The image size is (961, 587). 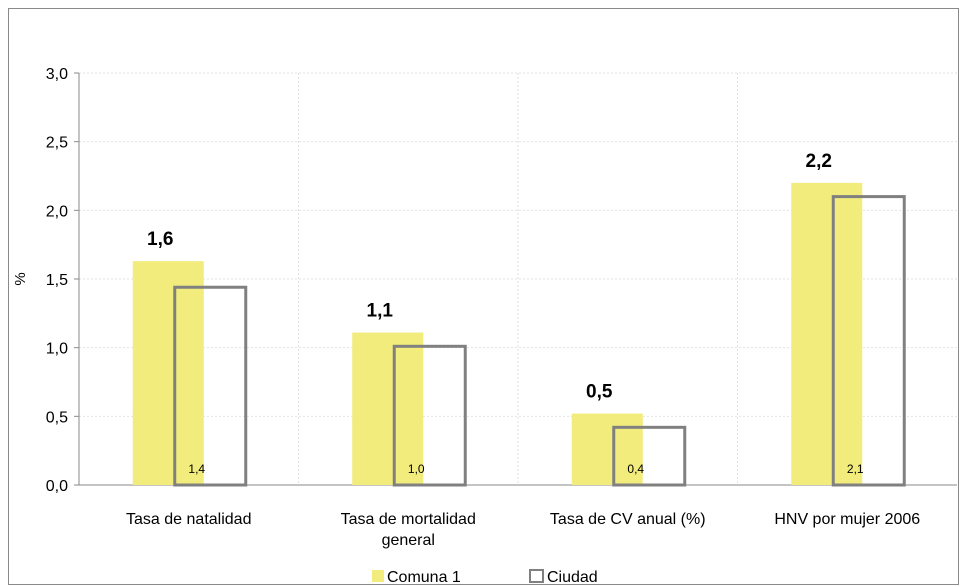 I want to click on y-axis-title: %, so click(x=20, y=278).